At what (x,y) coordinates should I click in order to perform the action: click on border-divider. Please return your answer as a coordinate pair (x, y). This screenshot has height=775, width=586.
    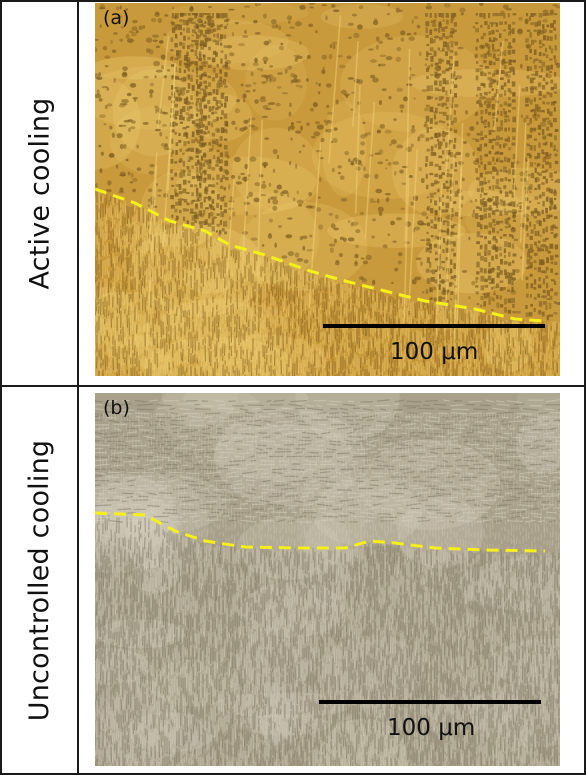
    Looking at the image, I should click on (78, 387).